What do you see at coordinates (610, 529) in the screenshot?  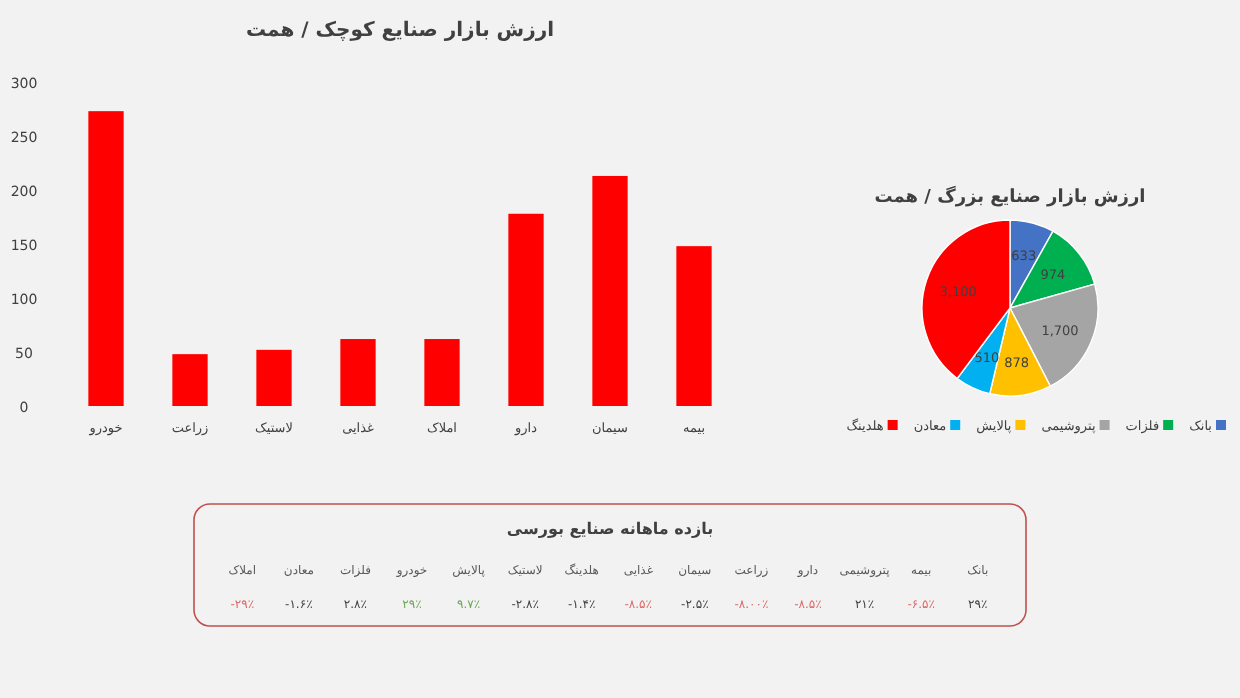 I see `text: بازده ماهانه صنایع بورسی` at bounding box center [610, 529].